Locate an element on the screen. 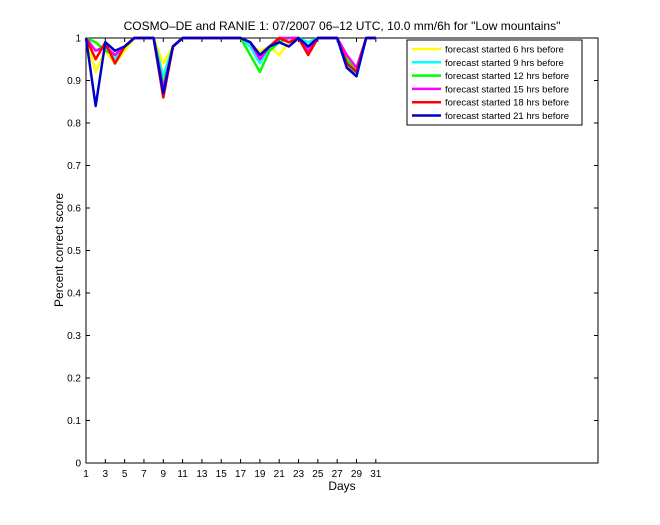  y-tick-label: 0.2 is located at coordinates (74, 379).